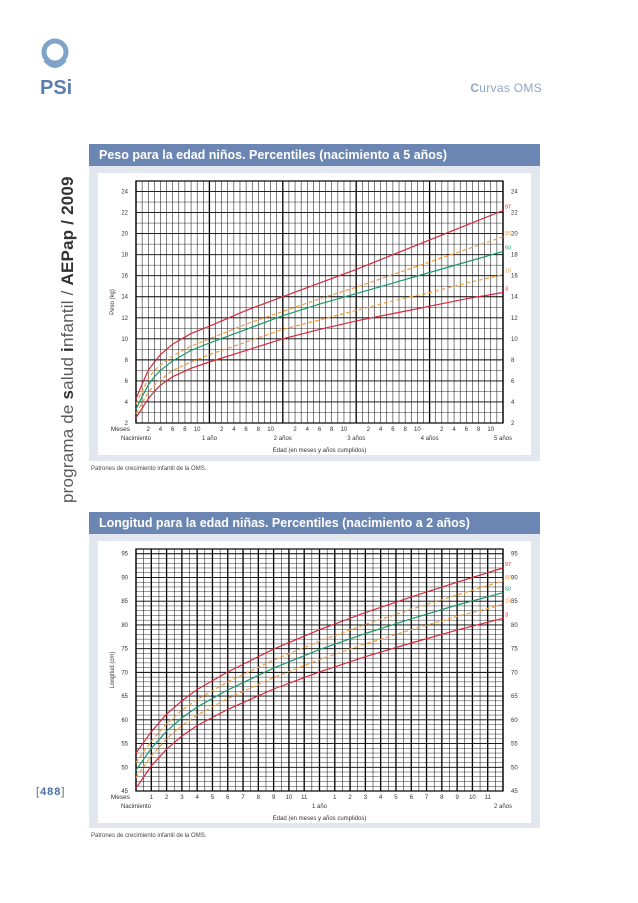 This screenshot has height=903, width=638. I want to click on month-tick-label: 3, so click(182, 798).